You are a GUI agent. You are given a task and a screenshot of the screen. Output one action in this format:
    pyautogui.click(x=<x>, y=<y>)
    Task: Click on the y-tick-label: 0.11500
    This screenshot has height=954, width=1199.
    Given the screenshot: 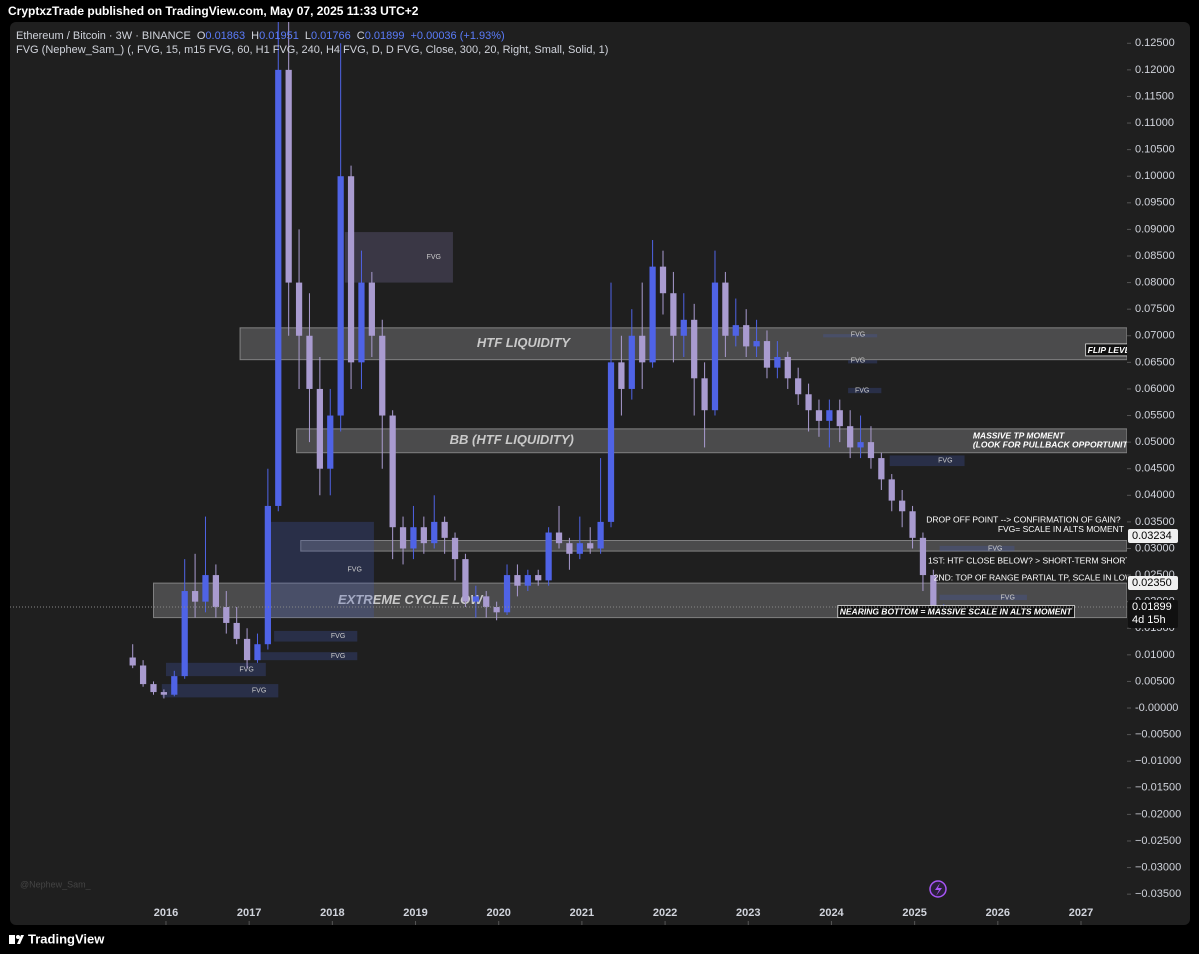 What is the action you would take?
    pyautogui.click(x=1154, y=96)
    